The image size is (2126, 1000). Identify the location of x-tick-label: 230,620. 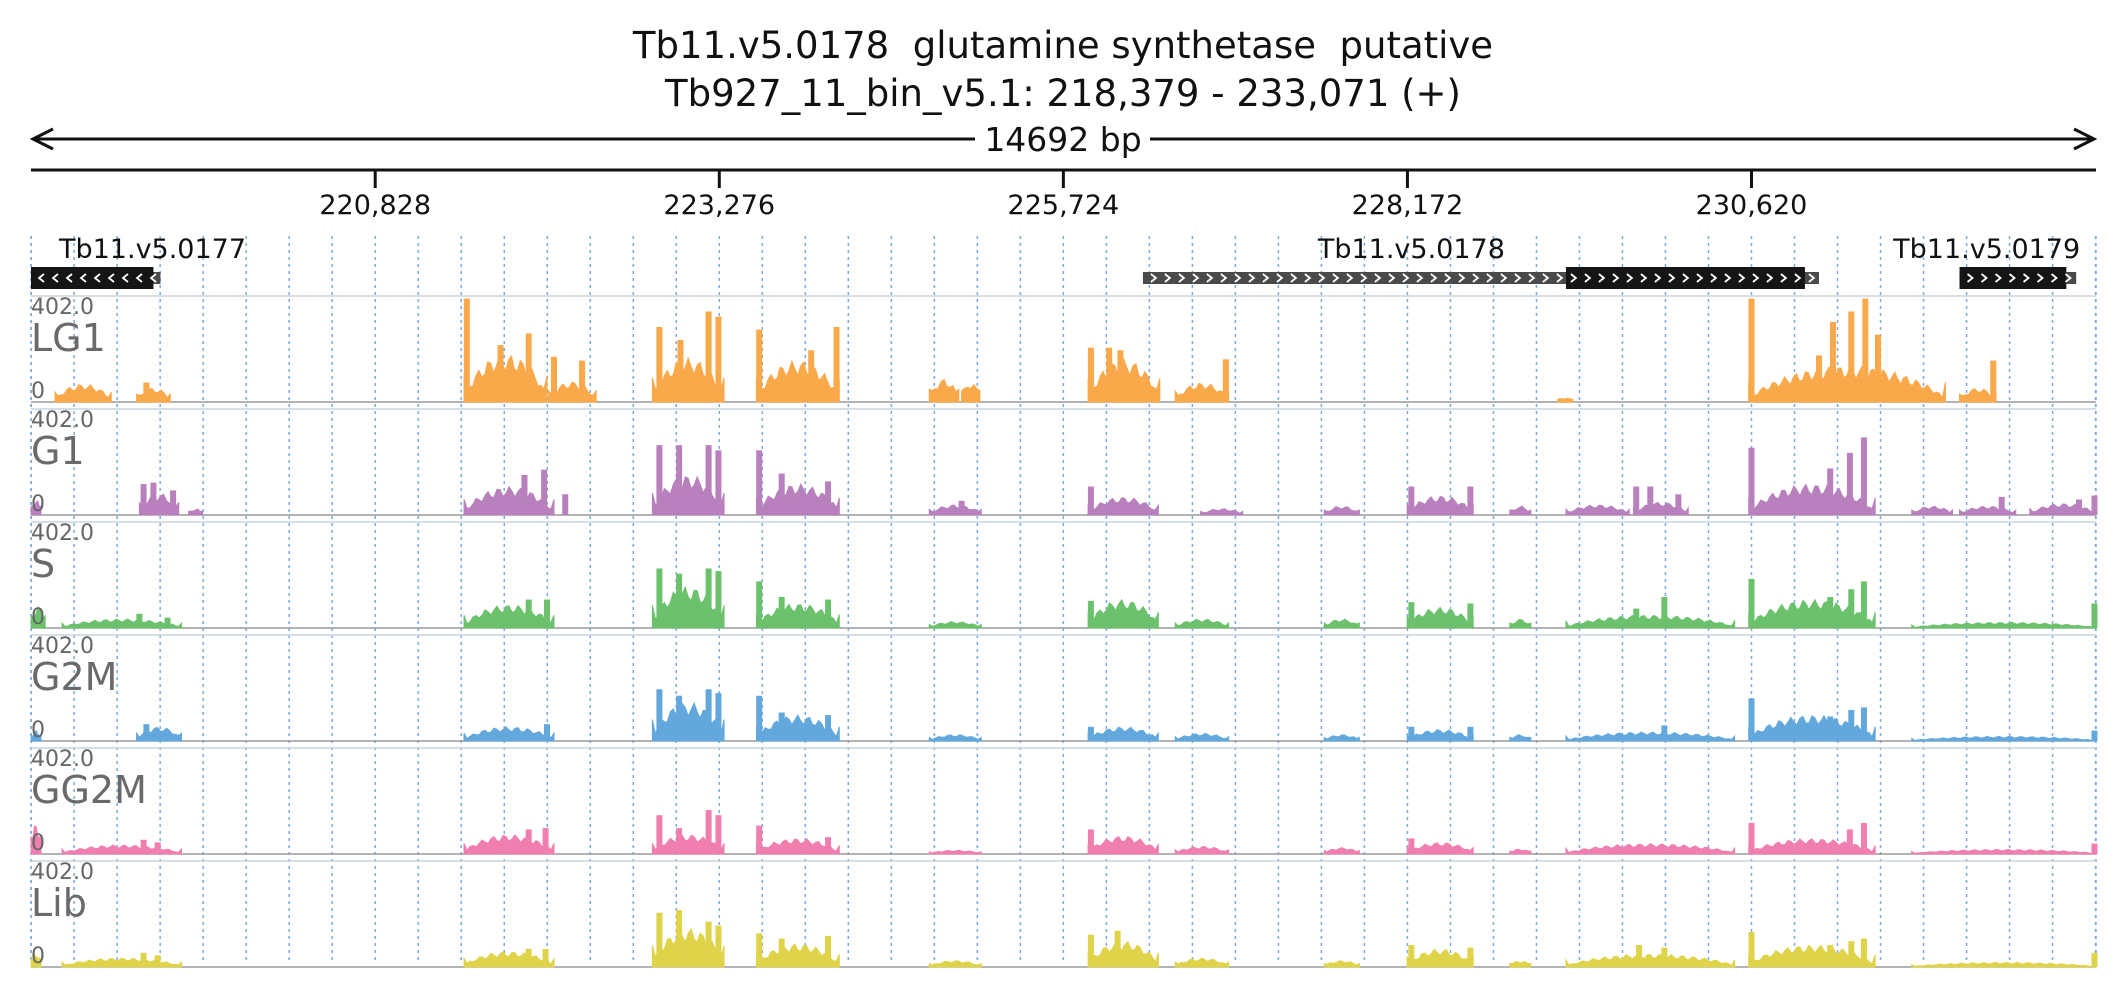
(1752, 205).